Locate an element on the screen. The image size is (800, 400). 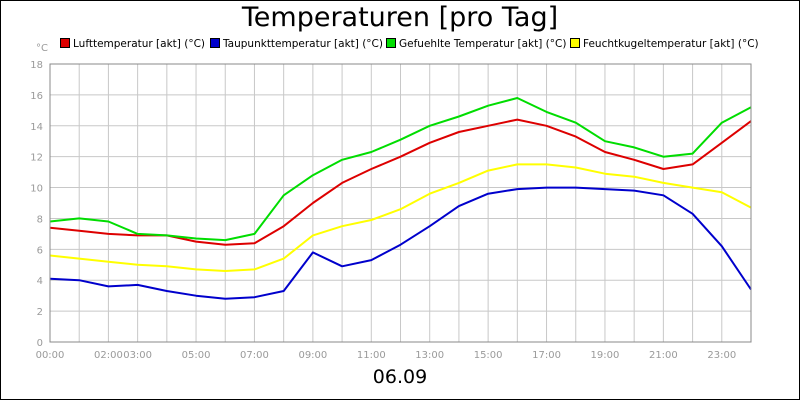
y-tick-label: 14 is located at coordinates (36, 127).